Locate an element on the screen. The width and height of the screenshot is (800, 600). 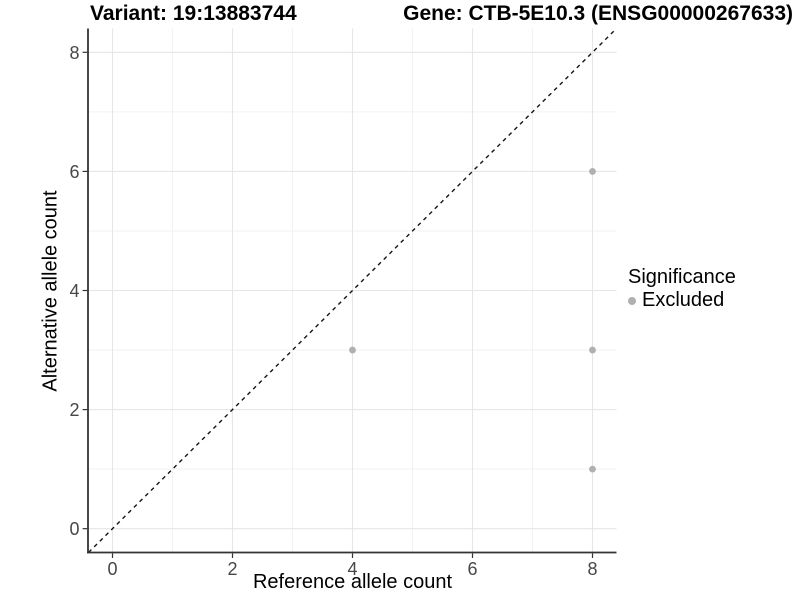
legend-item-excluded: Excluded is located at coordinates (682, 300).